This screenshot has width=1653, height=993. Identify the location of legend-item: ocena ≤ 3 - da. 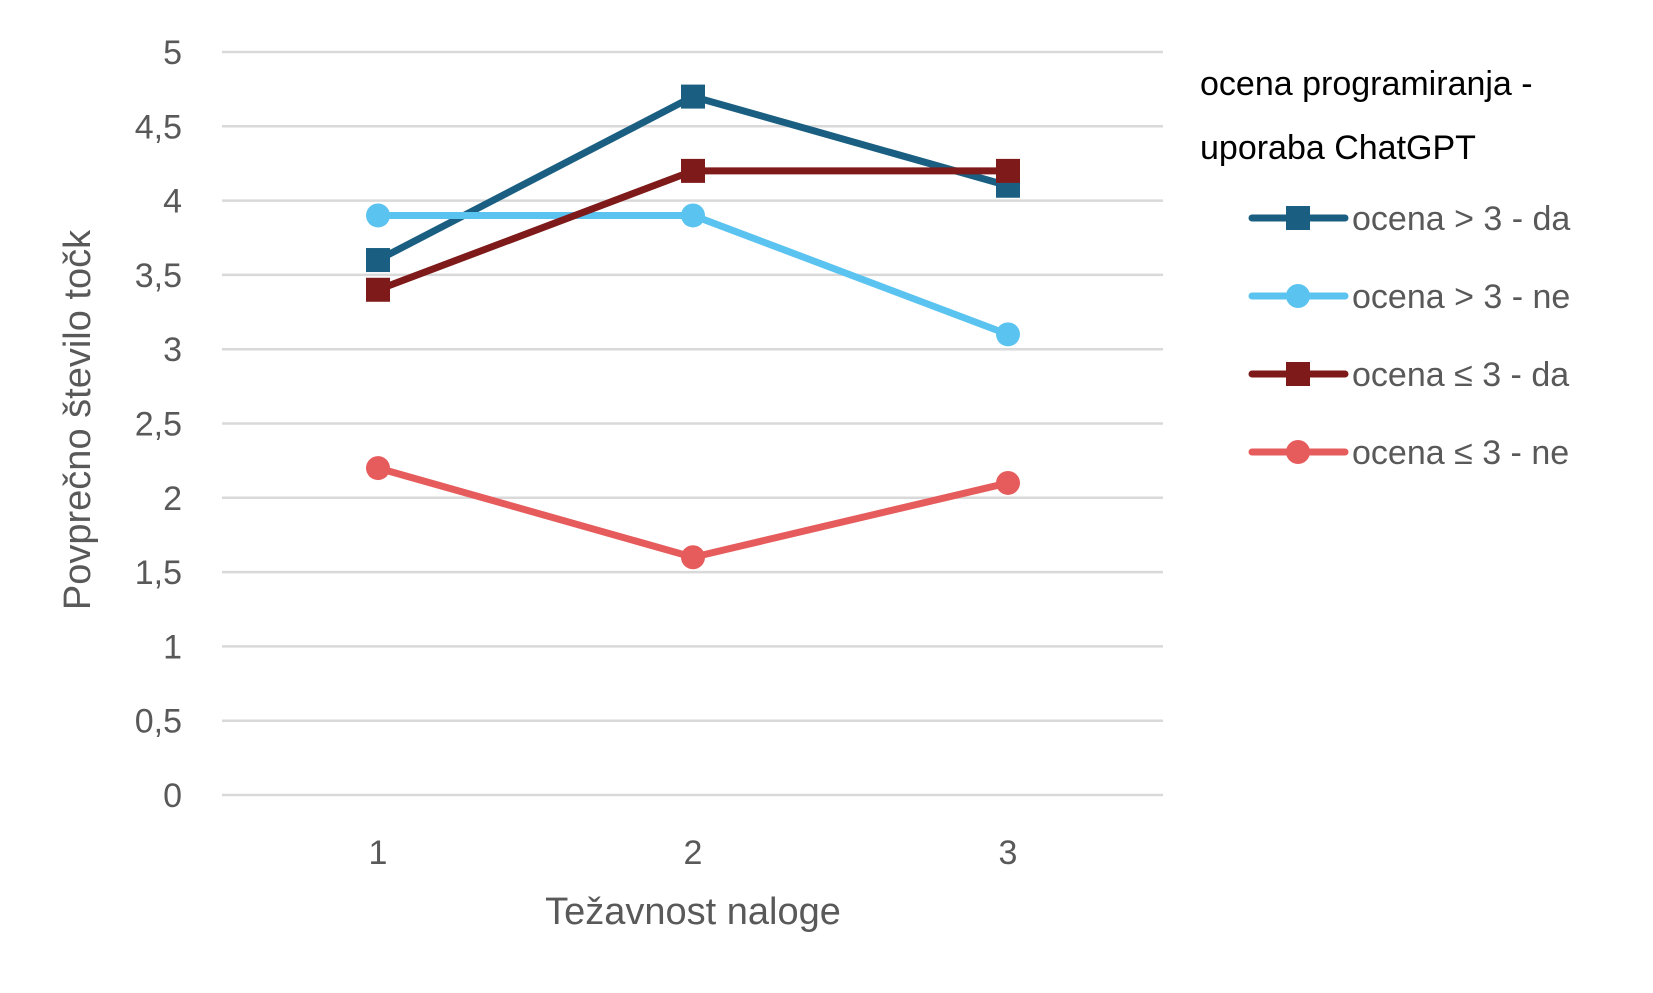
(1408, 375).